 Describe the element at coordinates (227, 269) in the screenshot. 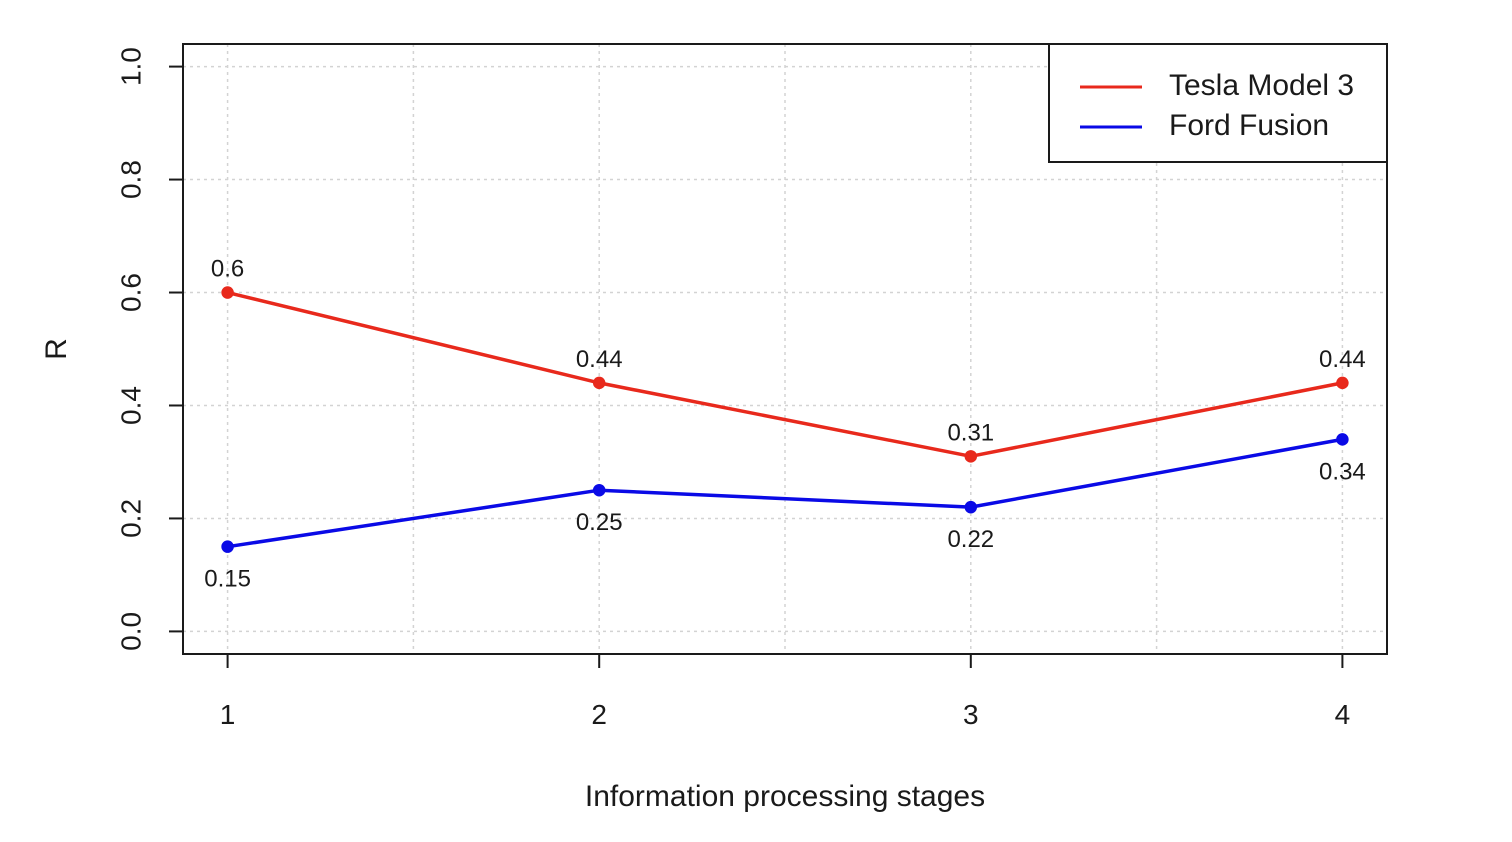

I see `data-label: 0.6` at that location.